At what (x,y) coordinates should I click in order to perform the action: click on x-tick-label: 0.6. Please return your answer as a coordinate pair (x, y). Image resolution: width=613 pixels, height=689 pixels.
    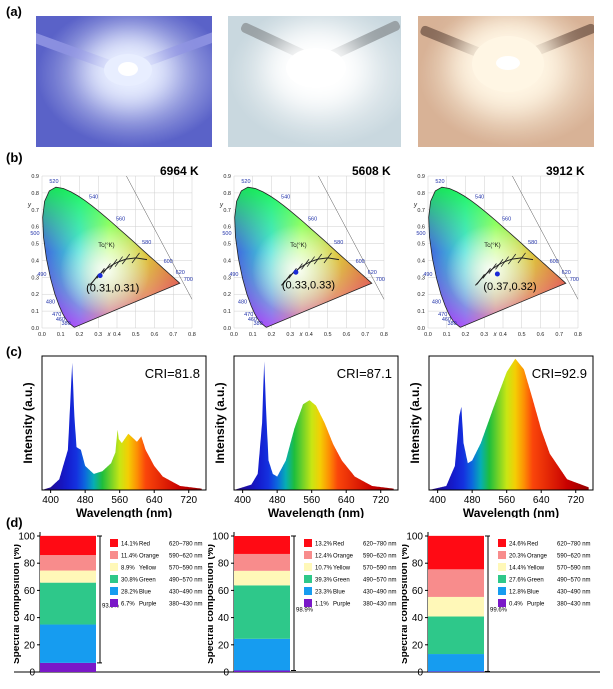
    Looking at the image, I should click on (347, 335).